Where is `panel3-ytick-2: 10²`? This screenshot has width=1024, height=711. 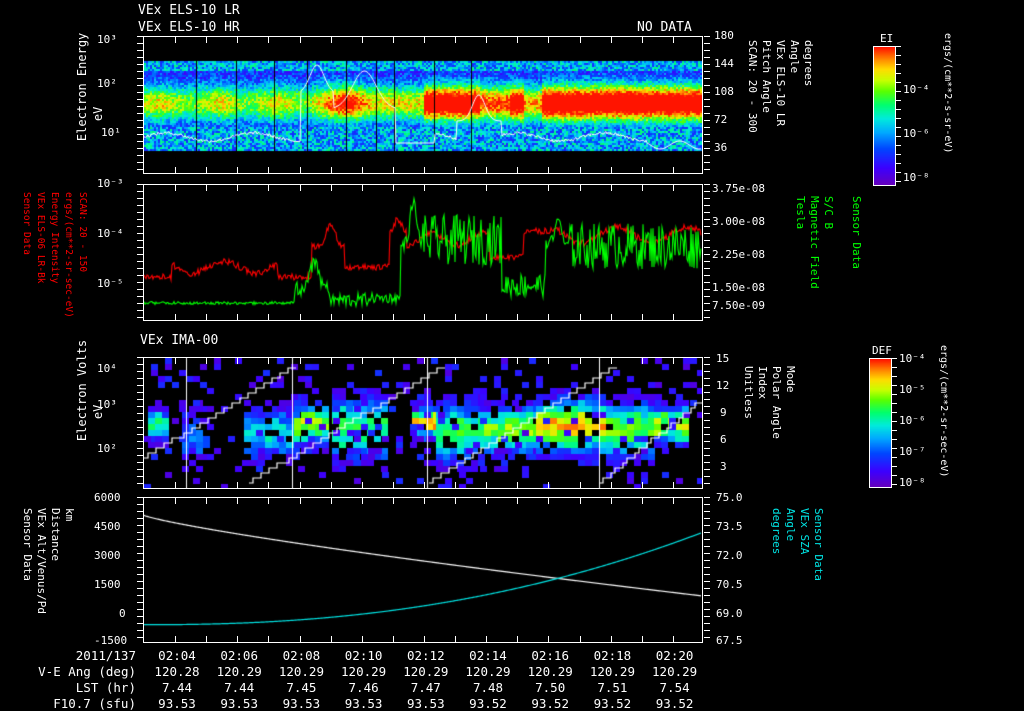 panel3-ytick-2: 10² is located at coordinates (107, 448).